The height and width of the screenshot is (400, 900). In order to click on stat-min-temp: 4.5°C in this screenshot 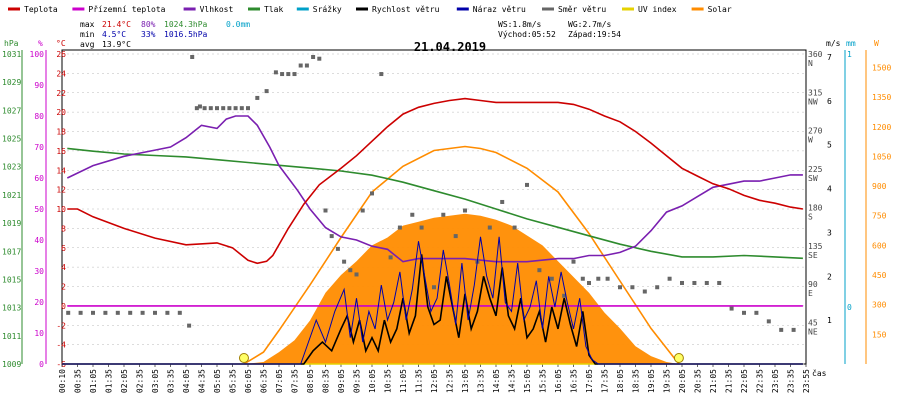, I will do `click(114, 34)`.